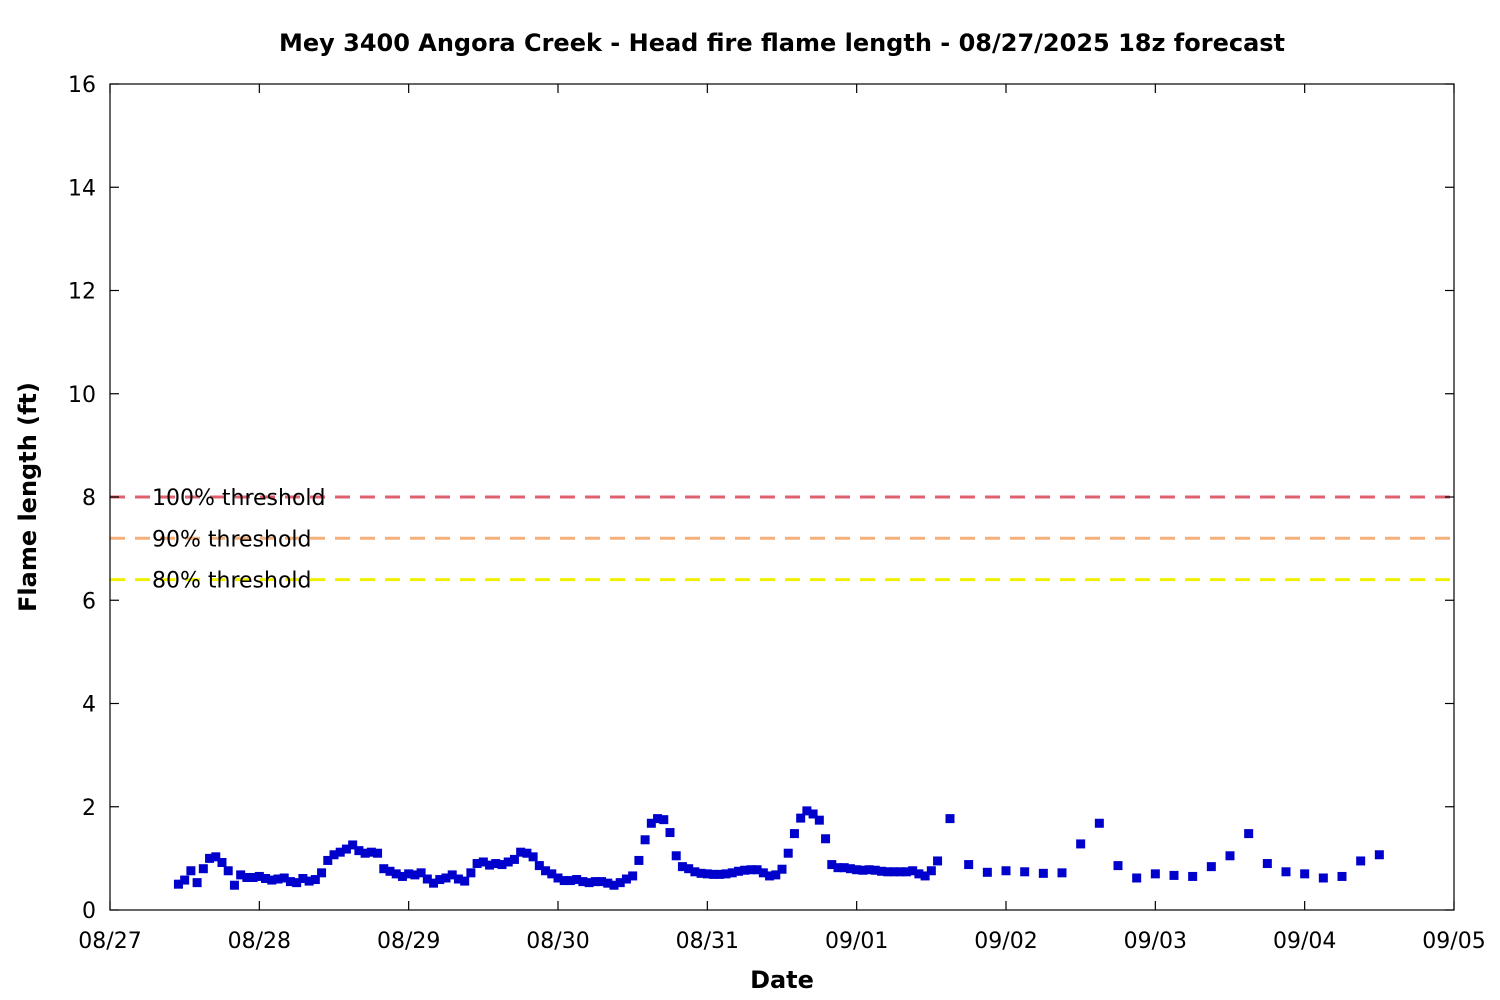  What do you see at coordinates (232, 581) in the screenshot?
I see `threshold-label: 80% threshold` at bounding box center [232, 581].